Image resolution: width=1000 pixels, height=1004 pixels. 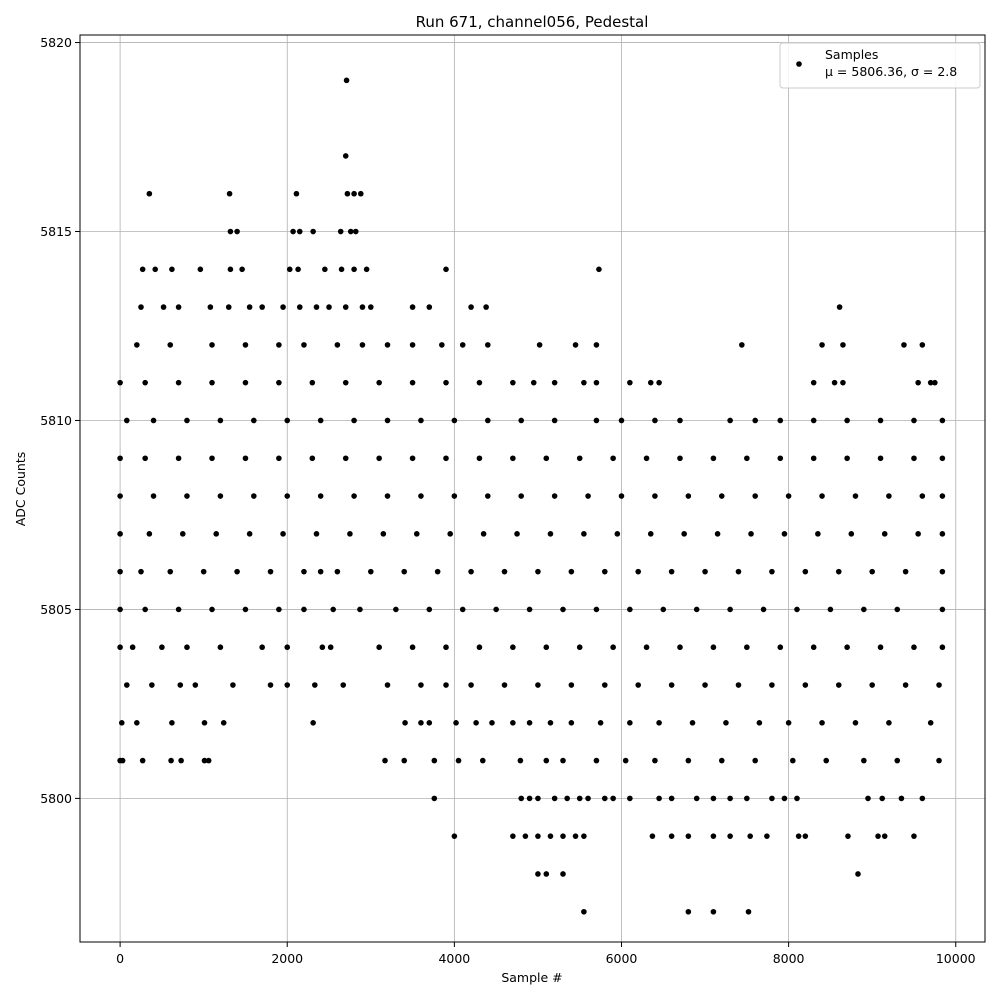 What do you see at coordinates (120, 958) in the screenshot?
I see `x-tick-label: 0` at bounding box center [120, 958].